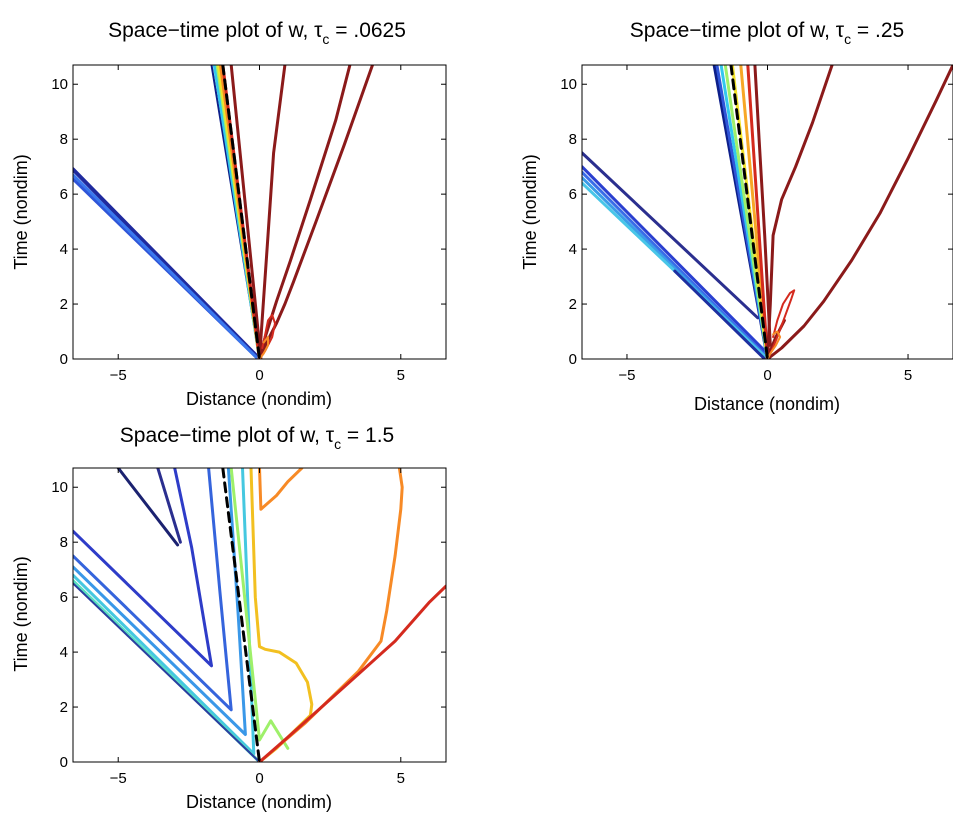  I want to click on panel-title: Space−time plot of w, τc = .0625, so click(257, 33).